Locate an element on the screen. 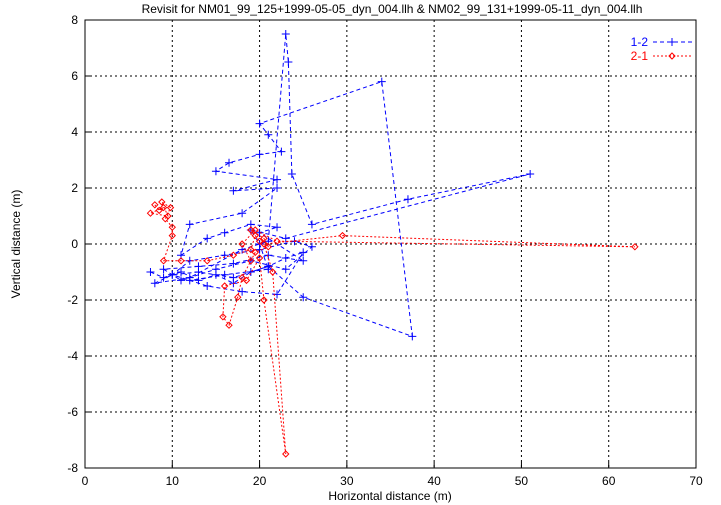 Image resolution: width=721 pixels, height=505 pixels. x-axis-label: Horizontal distance (m) is located at coordinates (389, 496).